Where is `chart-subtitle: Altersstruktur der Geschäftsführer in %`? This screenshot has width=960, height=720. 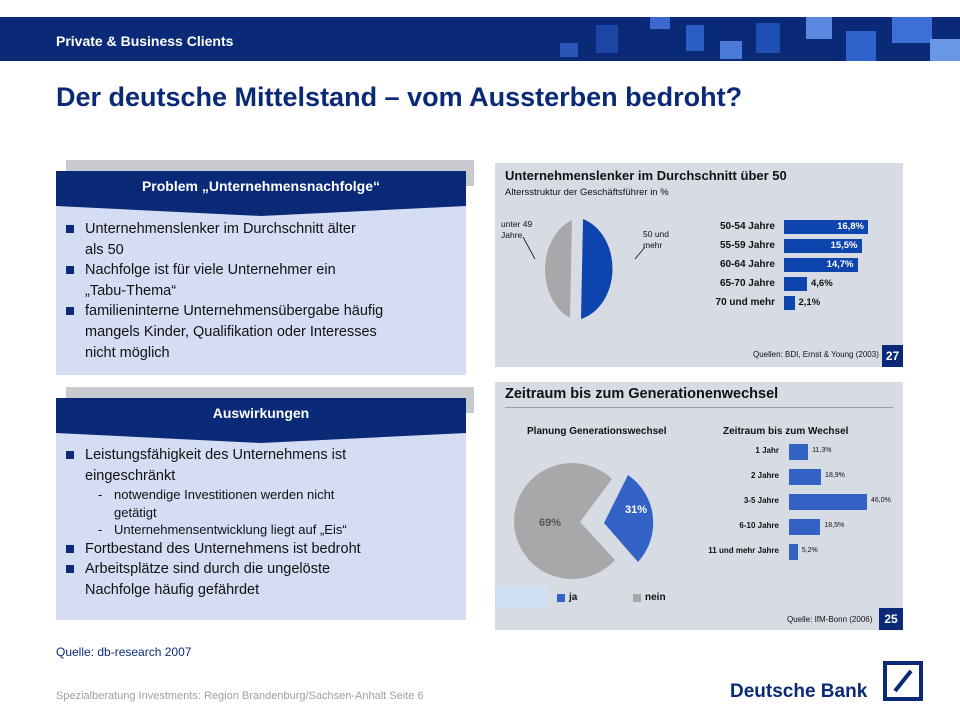 chart-subtitle: Altersstruktur der Geschäftsführer in % is located at coordinates (587, 192).